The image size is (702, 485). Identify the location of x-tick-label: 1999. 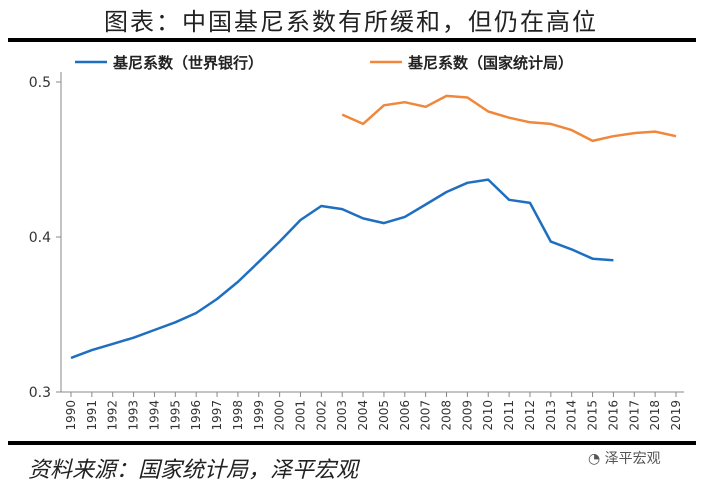
(259, 415).